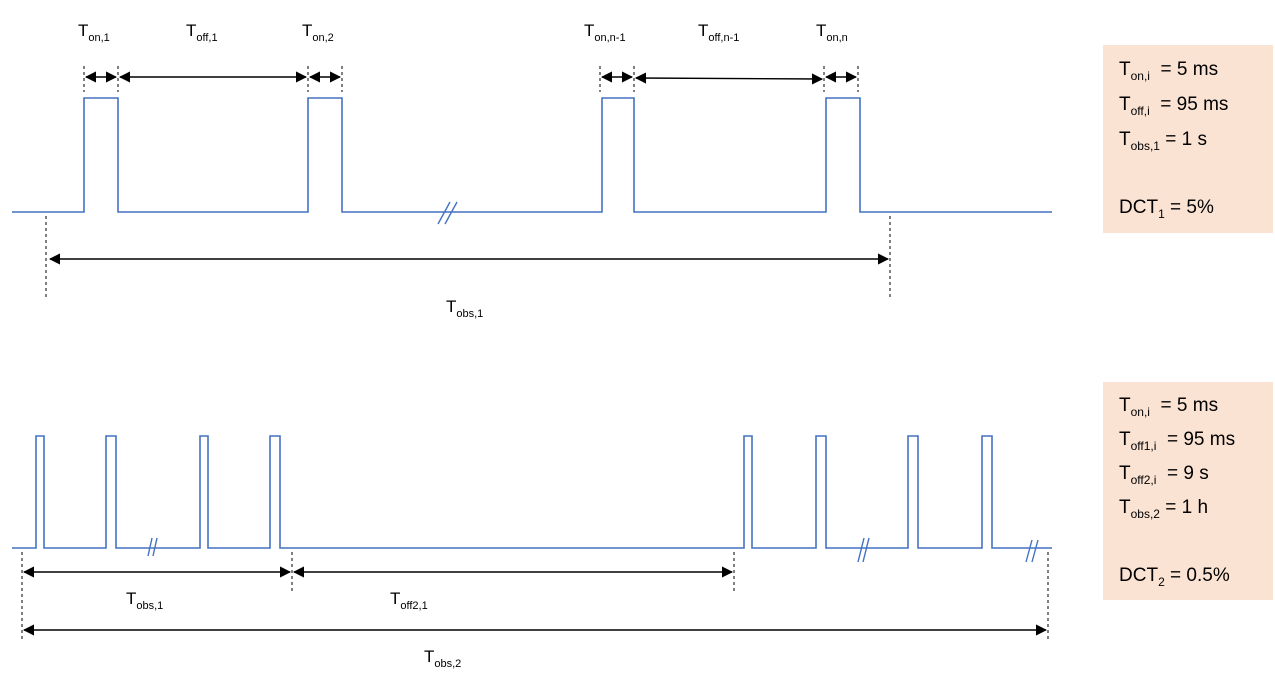 The image size is (1275, 677). Describe the element at coordinates (1143, 480) in the screenshot. I see `param-sub: off2,i` at that location.